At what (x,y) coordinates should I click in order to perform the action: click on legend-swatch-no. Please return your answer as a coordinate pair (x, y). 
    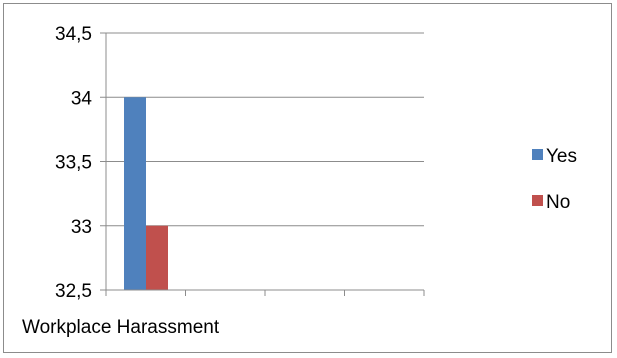
    Looking at the image, I should click on (537, 200).